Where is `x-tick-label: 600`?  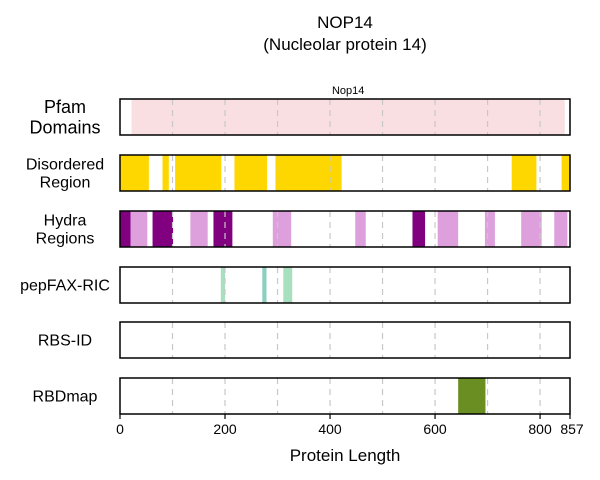
x-tick-label: 600 is located at coordinates (435, 429).